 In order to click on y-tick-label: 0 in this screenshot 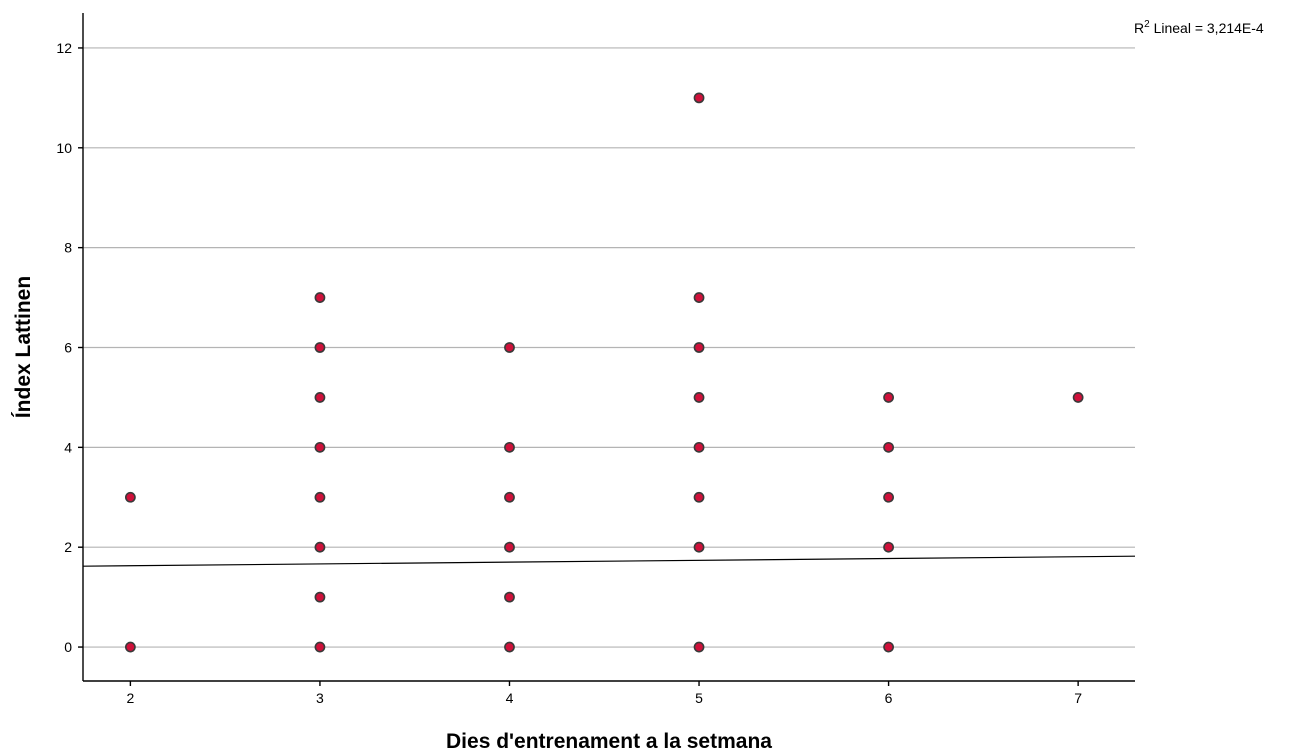, I will do `click(68, 647)`.